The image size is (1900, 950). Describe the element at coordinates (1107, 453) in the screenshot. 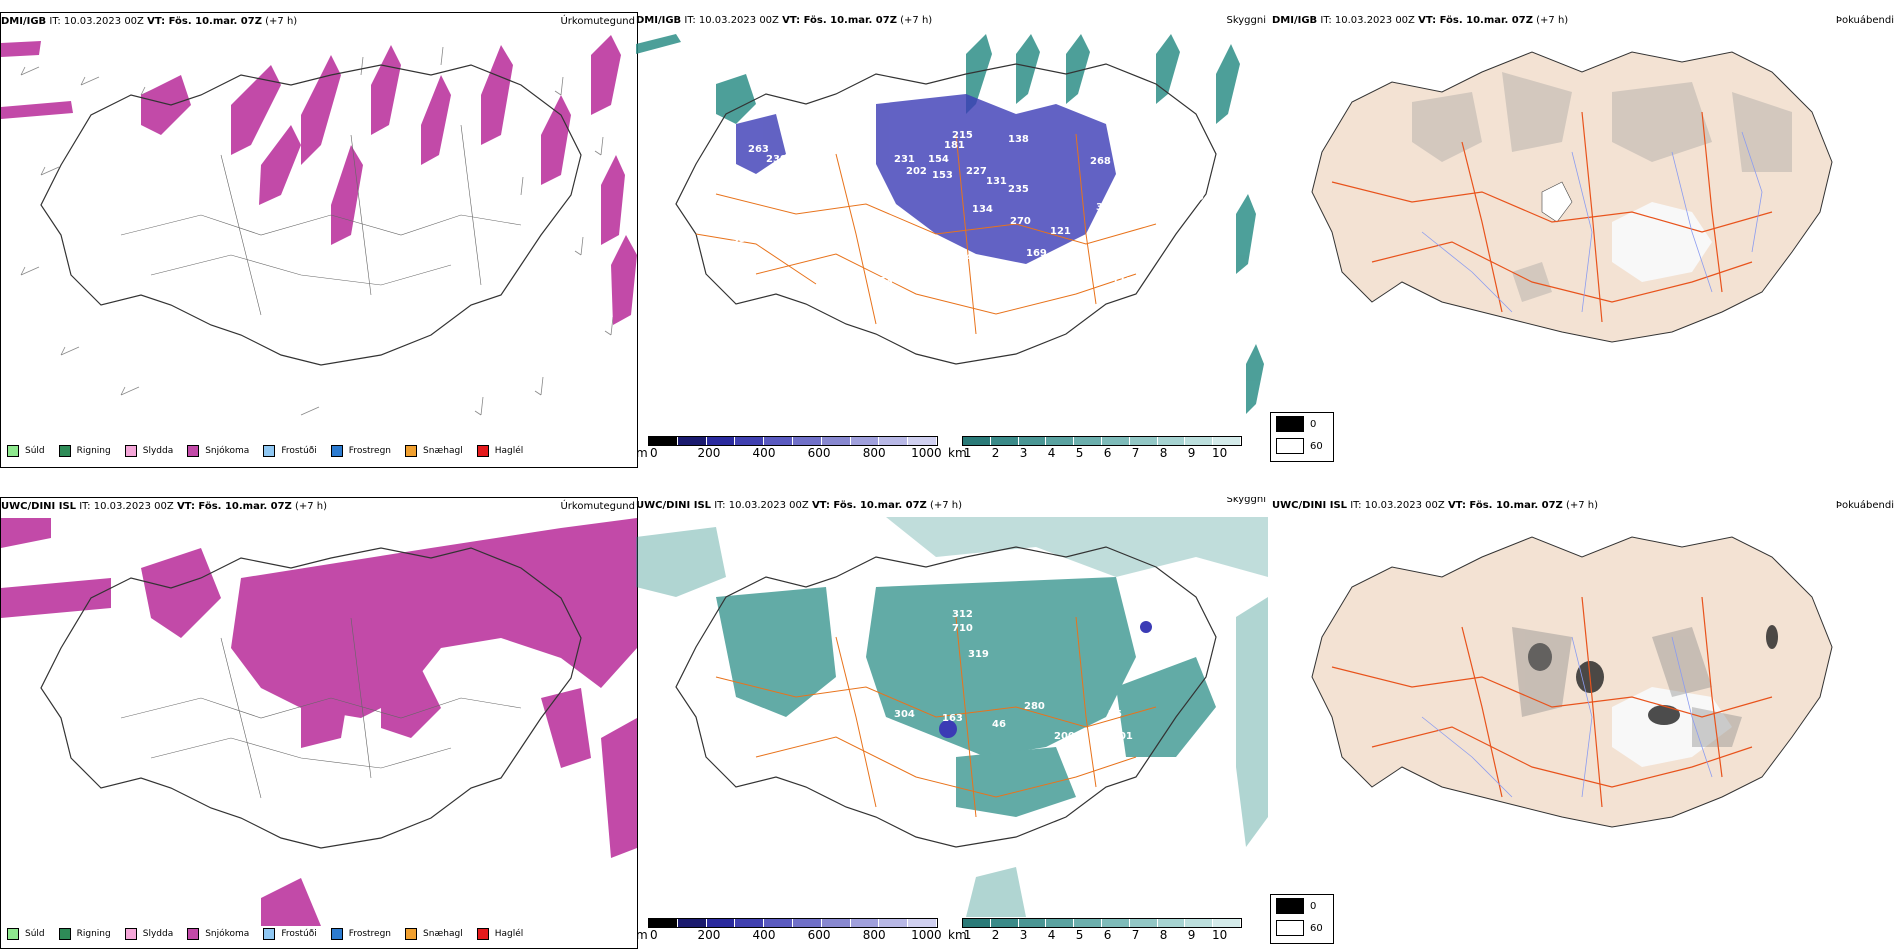

I see `scale-tick: 6` at that location.